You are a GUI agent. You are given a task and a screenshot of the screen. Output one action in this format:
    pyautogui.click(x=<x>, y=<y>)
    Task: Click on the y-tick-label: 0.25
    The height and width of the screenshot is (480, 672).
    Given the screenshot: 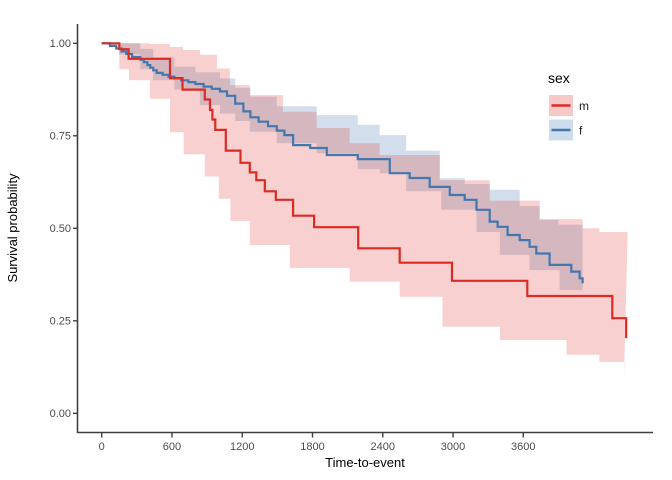 What is the action you would take?
    pyautogui.click(x=60, y=322)
    